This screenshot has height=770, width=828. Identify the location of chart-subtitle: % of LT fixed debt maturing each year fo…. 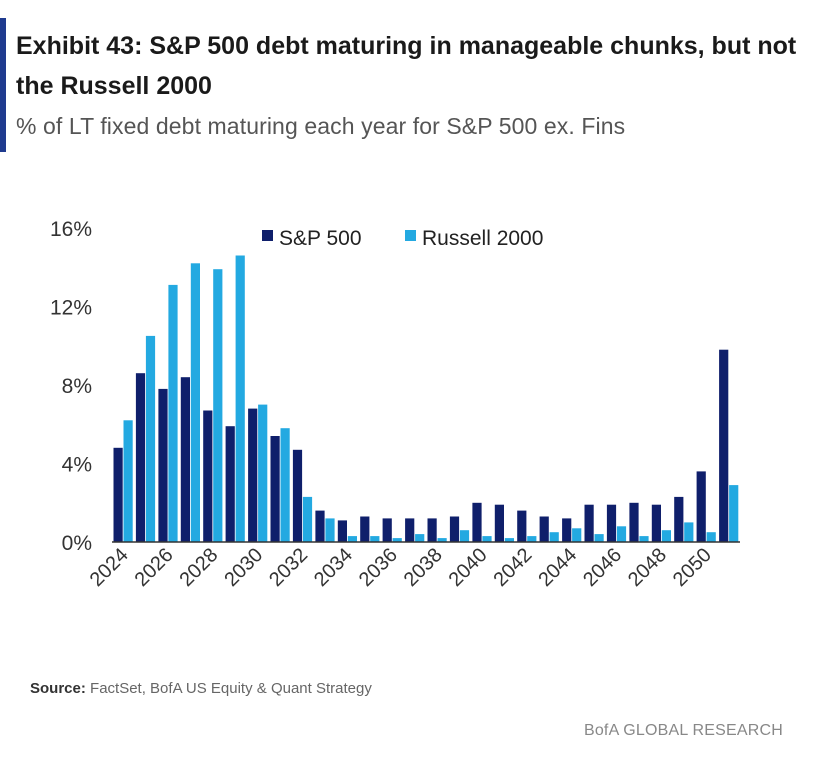
(321, 126).